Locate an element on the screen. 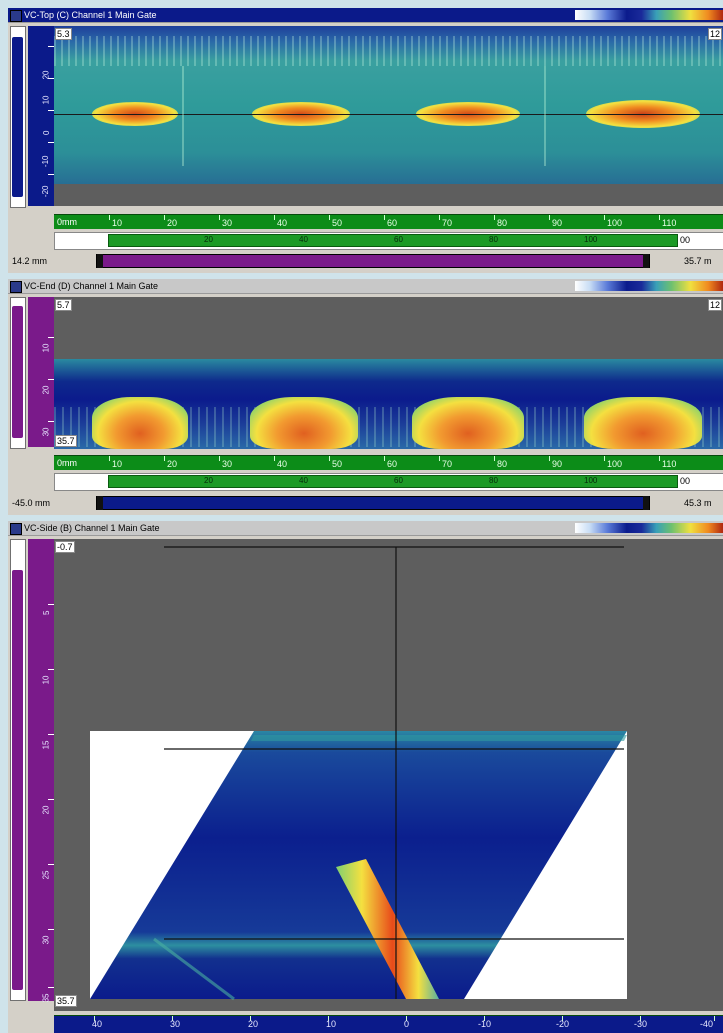  vc-end-horizontal-ruler: 0mm 10 20 30 40 50 60 70 80 90 100 110 is located at coordinates (388, 462).